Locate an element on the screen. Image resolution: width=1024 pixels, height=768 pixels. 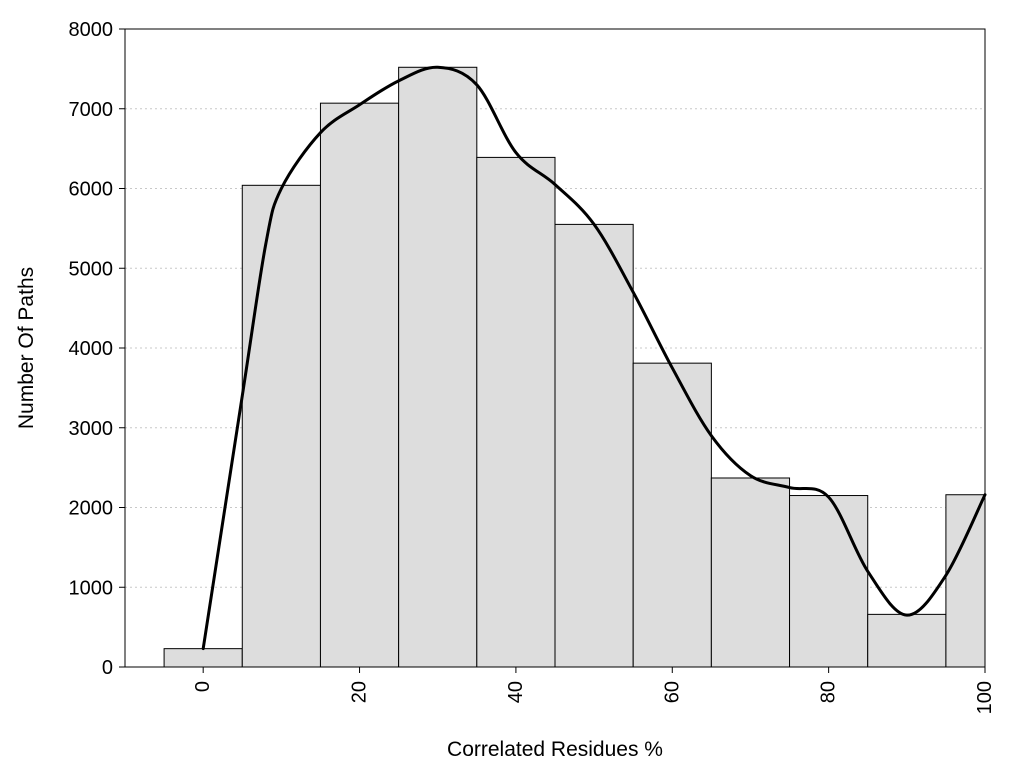
y-tick-label: 6000 is located at coordinates (91, 190).